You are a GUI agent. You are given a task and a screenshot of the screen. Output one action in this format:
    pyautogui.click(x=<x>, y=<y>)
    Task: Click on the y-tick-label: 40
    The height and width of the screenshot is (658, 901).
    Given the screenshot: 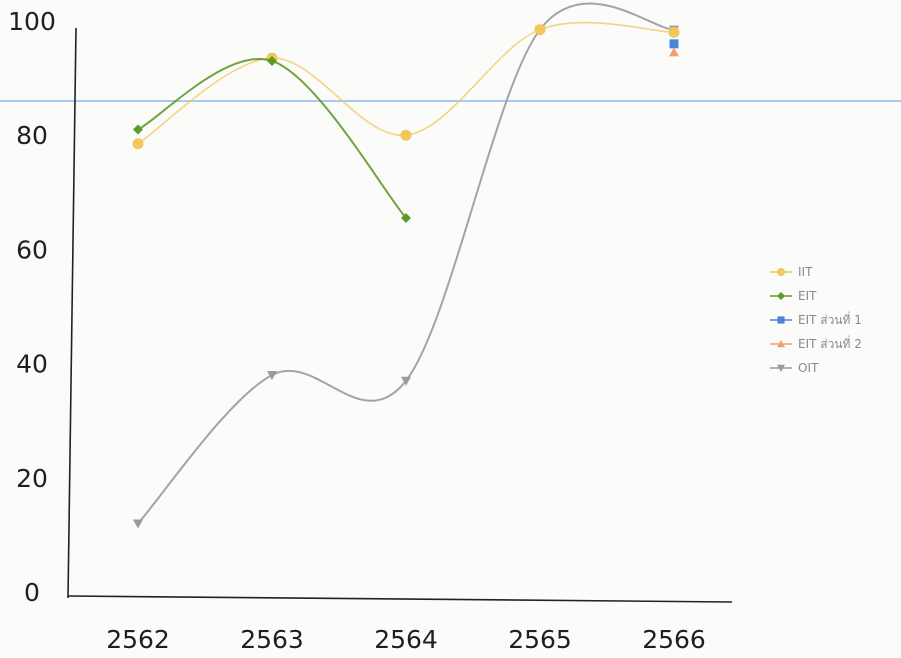 What is the action you would take?
    pyautogui.click(x=32, y=364)
    